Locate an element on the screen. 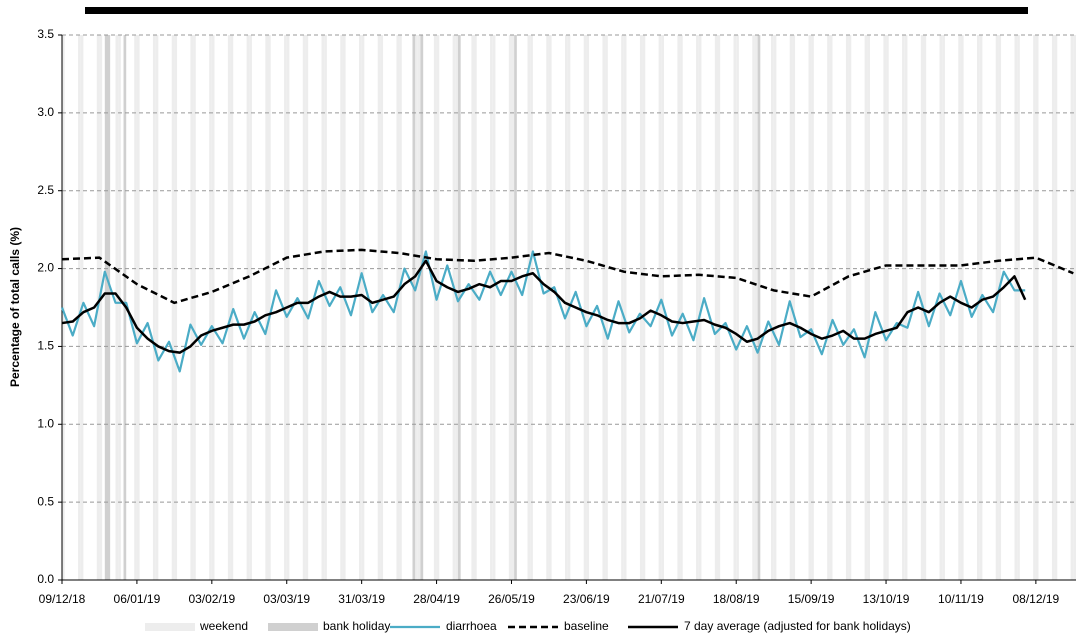 The width and height of the screenshot is (1082, 635). x-tick-label: 28/04/19 is located at coordinates (436, 599).